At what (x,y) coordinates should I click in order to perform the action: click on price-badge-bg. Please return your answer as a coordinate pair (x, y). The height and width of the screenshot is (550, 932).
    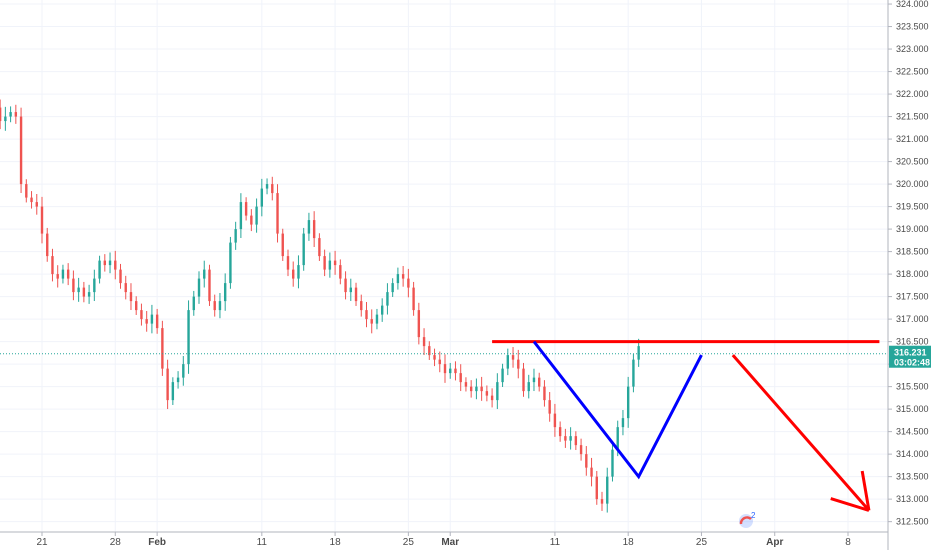
    Looking at the image, I should click on (910, 356).